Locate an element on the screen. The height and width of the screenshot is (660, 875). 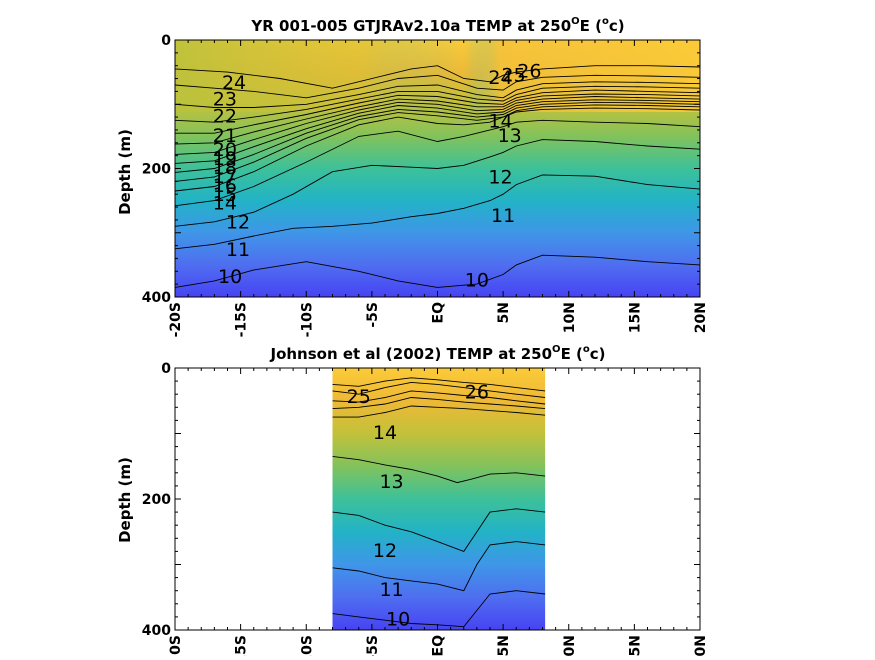
contour-label: 20 is located at coordinates (225, 150).